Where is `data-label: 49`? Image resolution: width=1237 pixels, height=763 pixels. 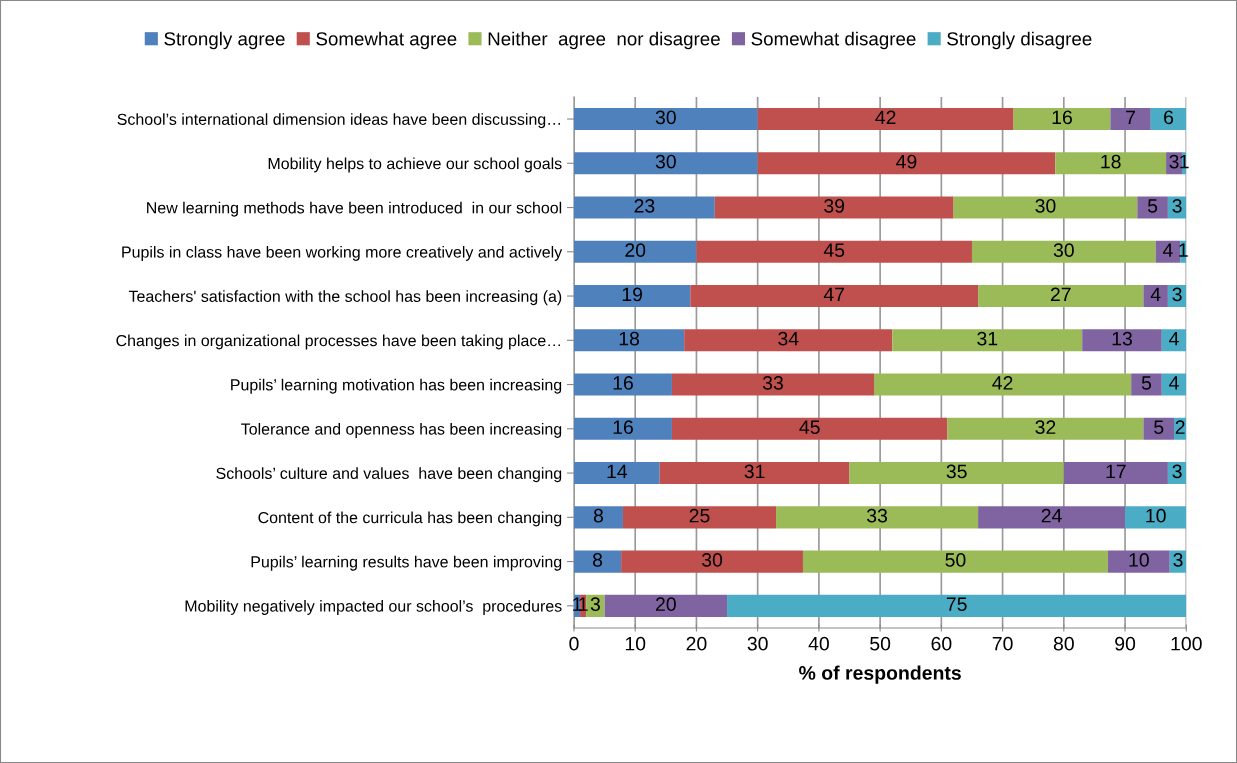 data-label: 49 is located at coordinates (906, 161).